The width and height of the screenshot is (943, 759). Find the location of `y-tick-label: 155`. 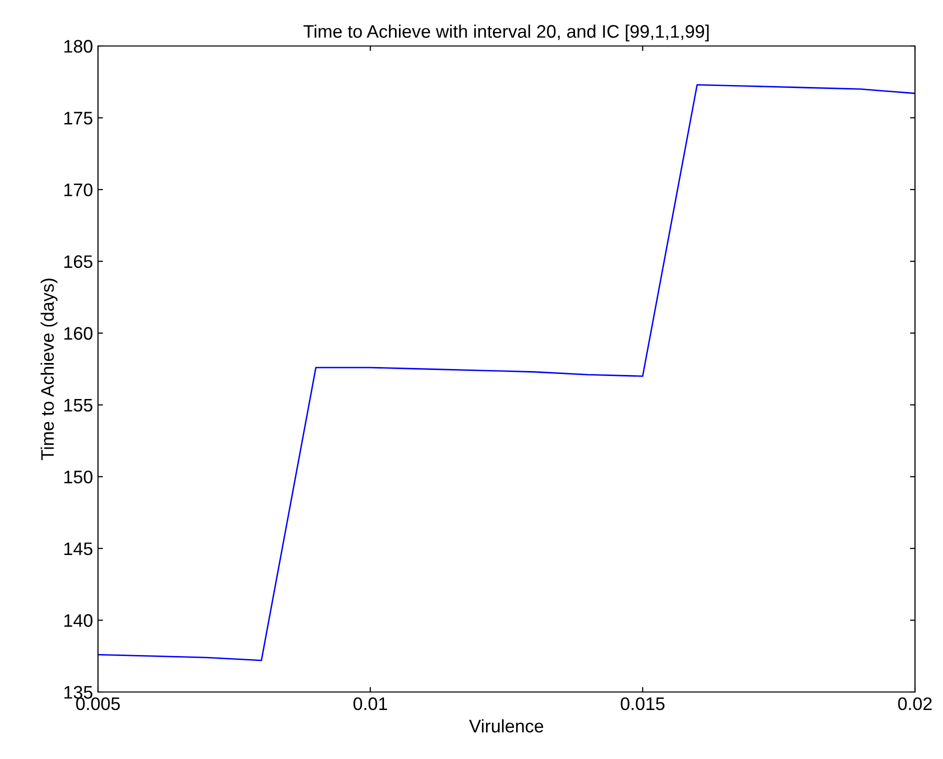

y-tick-label: 155 is located at coordinates (78, 405).